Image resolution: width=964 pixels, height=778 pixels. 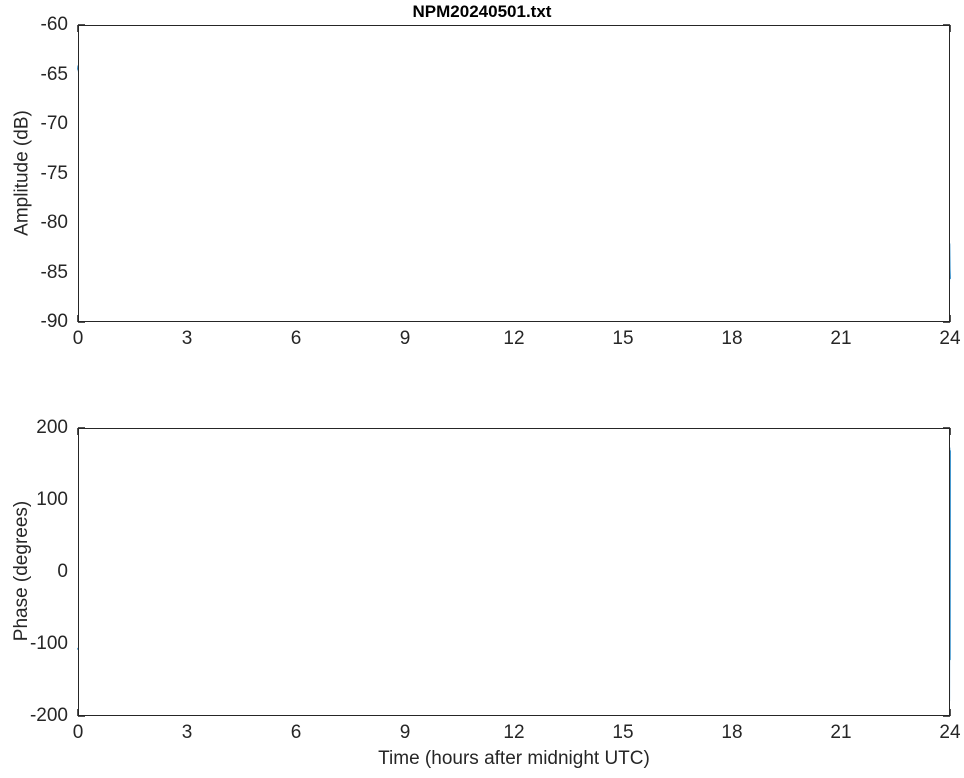 What do you see at coordinates (482, 11) in the screenshot?
I see `figure-title: NPM20240501.txt` at bounding box center [482, 11].